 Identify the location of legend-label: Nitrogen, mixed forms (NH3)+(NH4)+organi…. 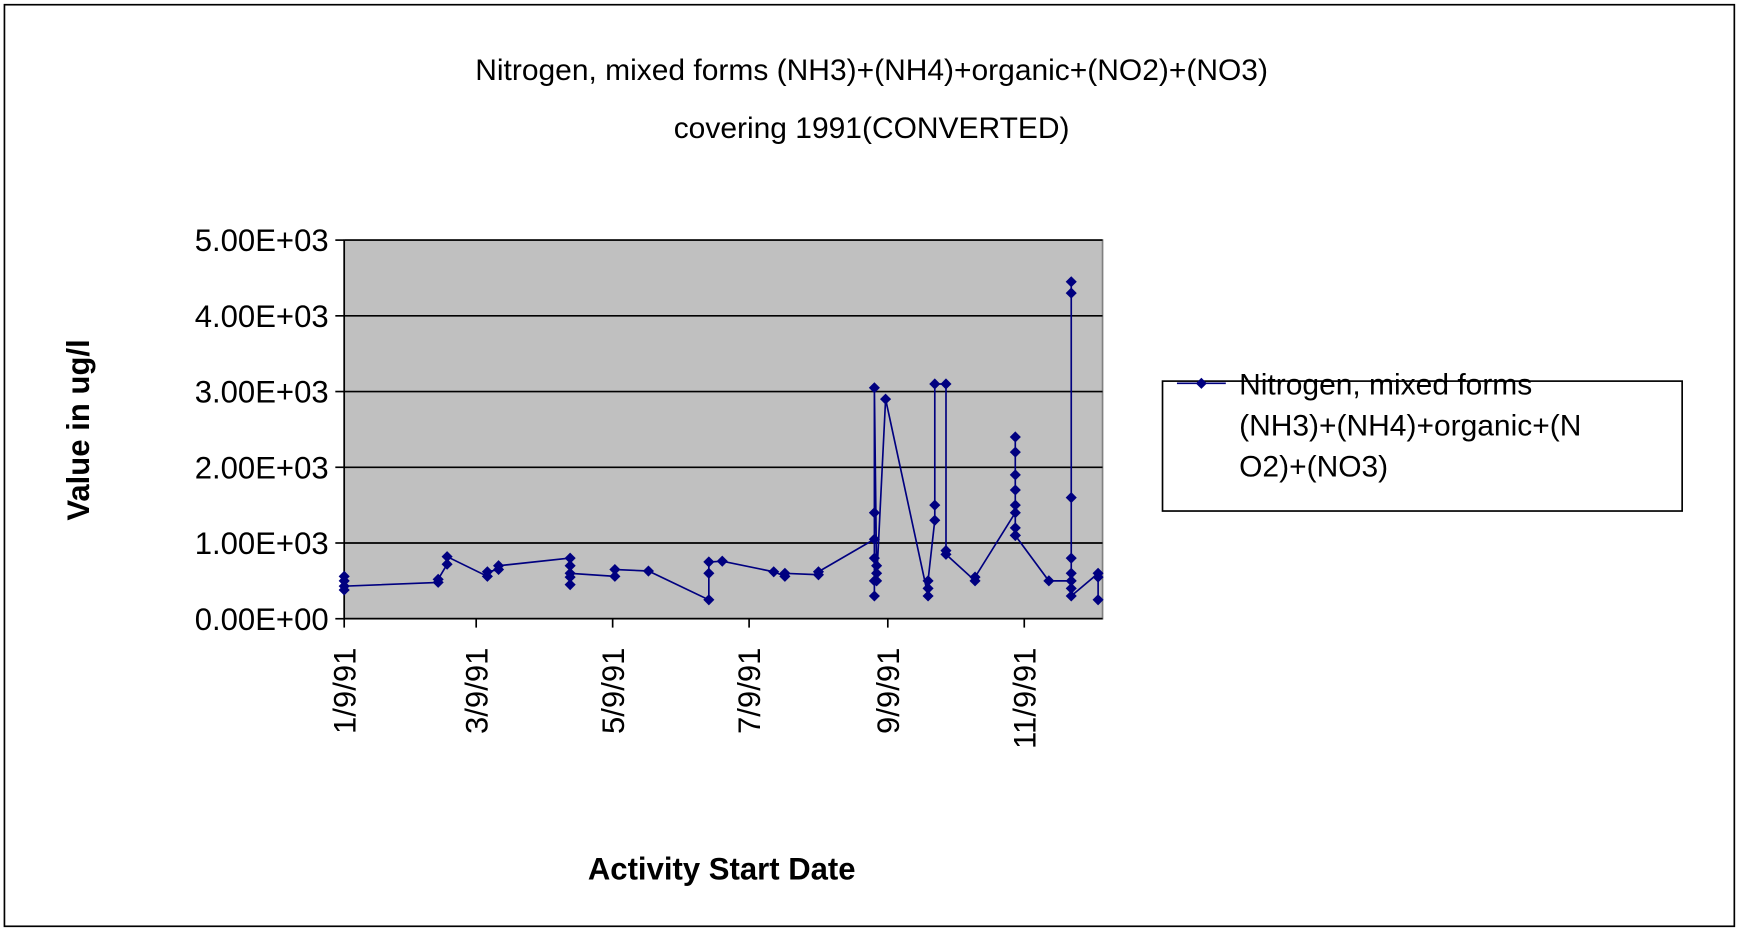
(1410, 425).